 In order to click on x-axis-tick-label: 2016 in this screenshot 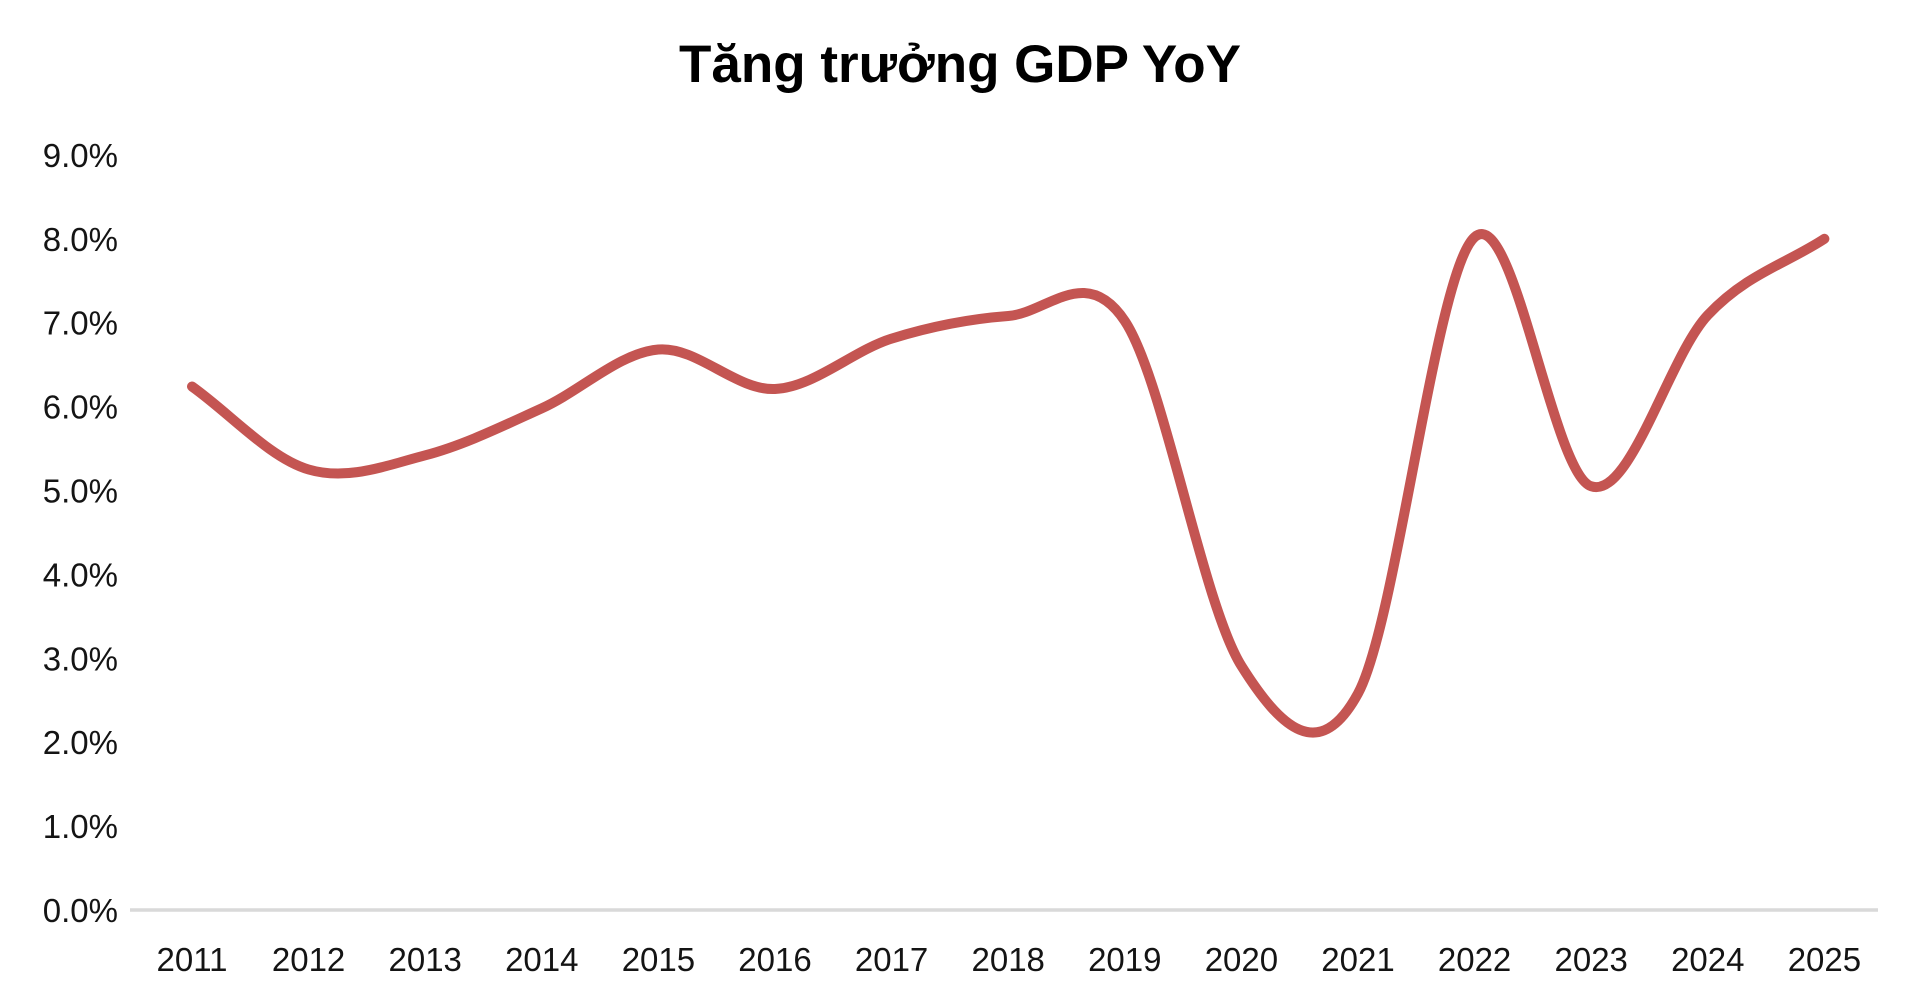, I will do `click(774, 959)`.